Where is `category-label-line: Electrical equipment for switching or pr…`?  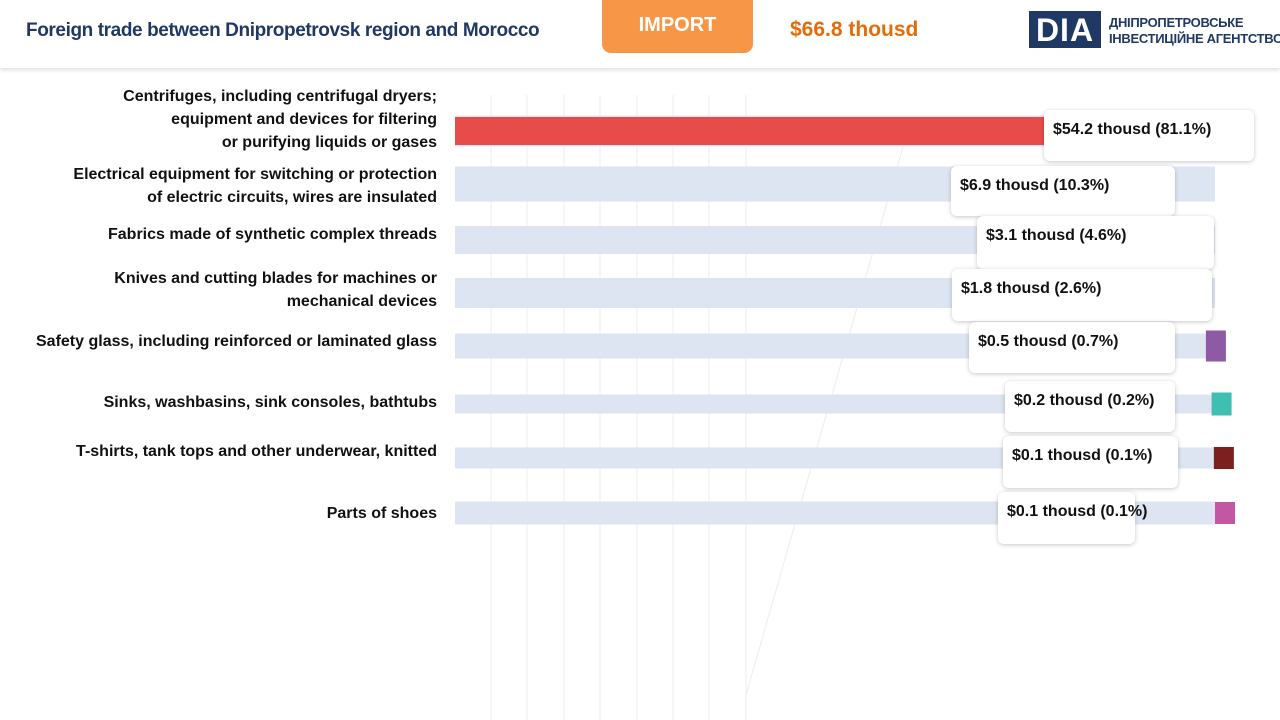 category-label-line: Electrical equipment for switching or pr… is located at coordinates (255, 174).